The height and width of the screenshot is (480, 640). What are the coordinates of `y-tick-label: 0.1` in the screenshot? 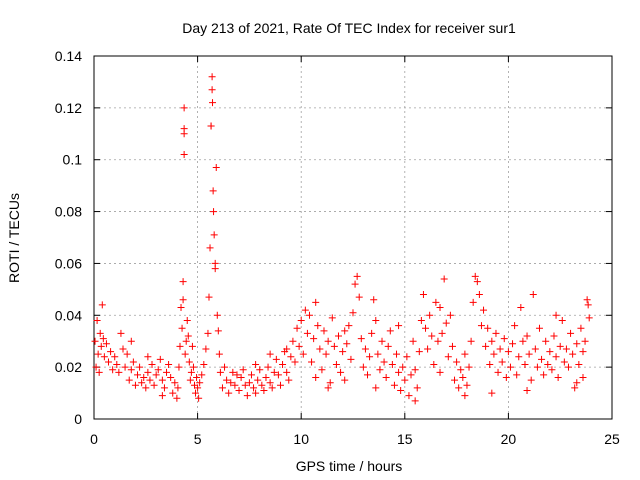 It's located at (73, 160).